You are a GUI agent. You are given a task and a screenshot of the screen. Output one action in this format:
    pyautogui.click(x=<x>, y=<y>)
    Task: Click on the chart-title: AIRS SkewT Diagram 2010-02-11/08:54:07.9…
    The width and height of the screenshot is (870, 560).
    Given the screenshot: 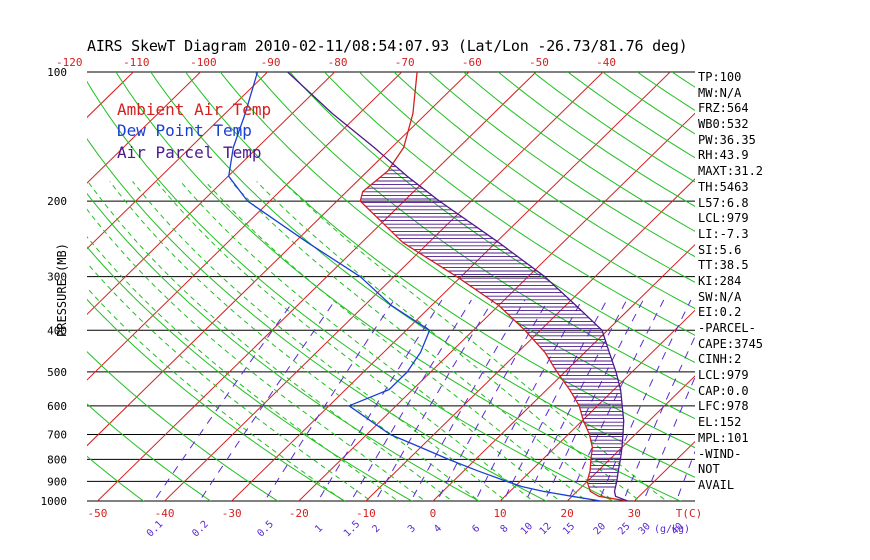 What is the action you would take?
    pyautogui.click(x=387, y=46)
    